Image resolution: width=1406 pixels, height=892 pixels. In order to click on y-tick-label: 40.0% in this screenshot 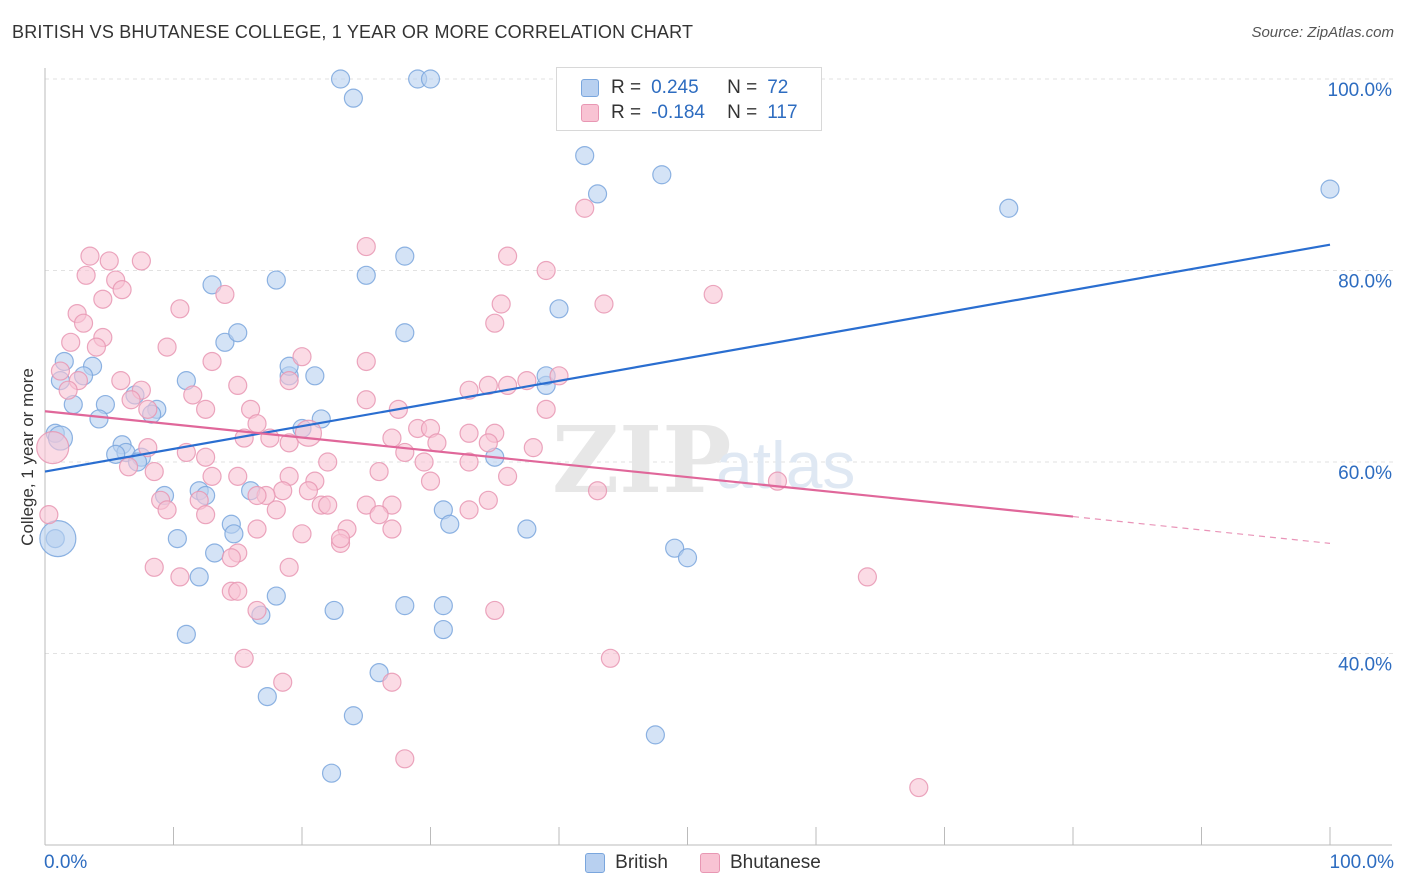, I will do `click(1365, 665)`.